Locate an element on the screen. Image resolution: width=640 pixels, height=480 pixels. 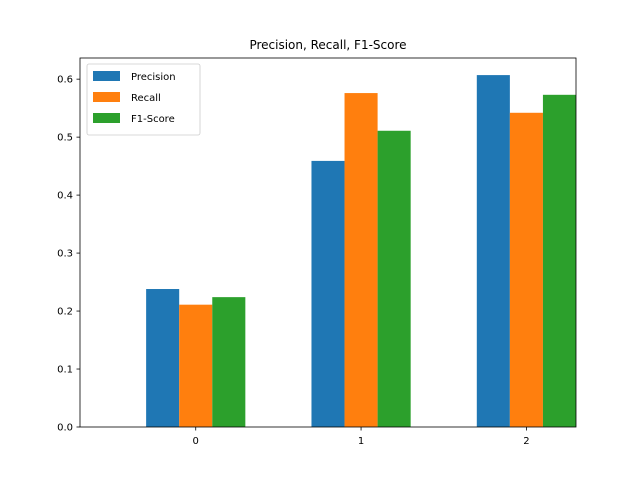
x-tick-label-1: 1 is located at coordinates (361, 441).